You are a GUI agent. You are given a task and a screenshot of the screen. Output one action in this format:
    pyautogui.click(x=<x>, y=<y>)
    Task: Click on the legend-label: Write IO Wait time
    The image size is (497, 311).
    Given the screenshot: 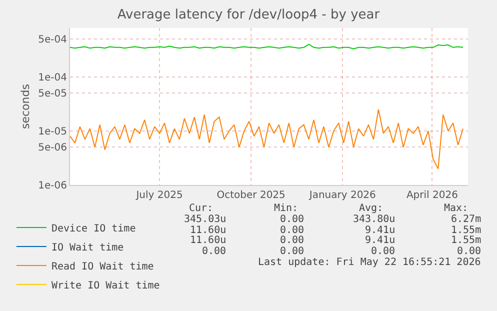 What is the action you would take?
    pyautogui.click(x=105, y=286)
    